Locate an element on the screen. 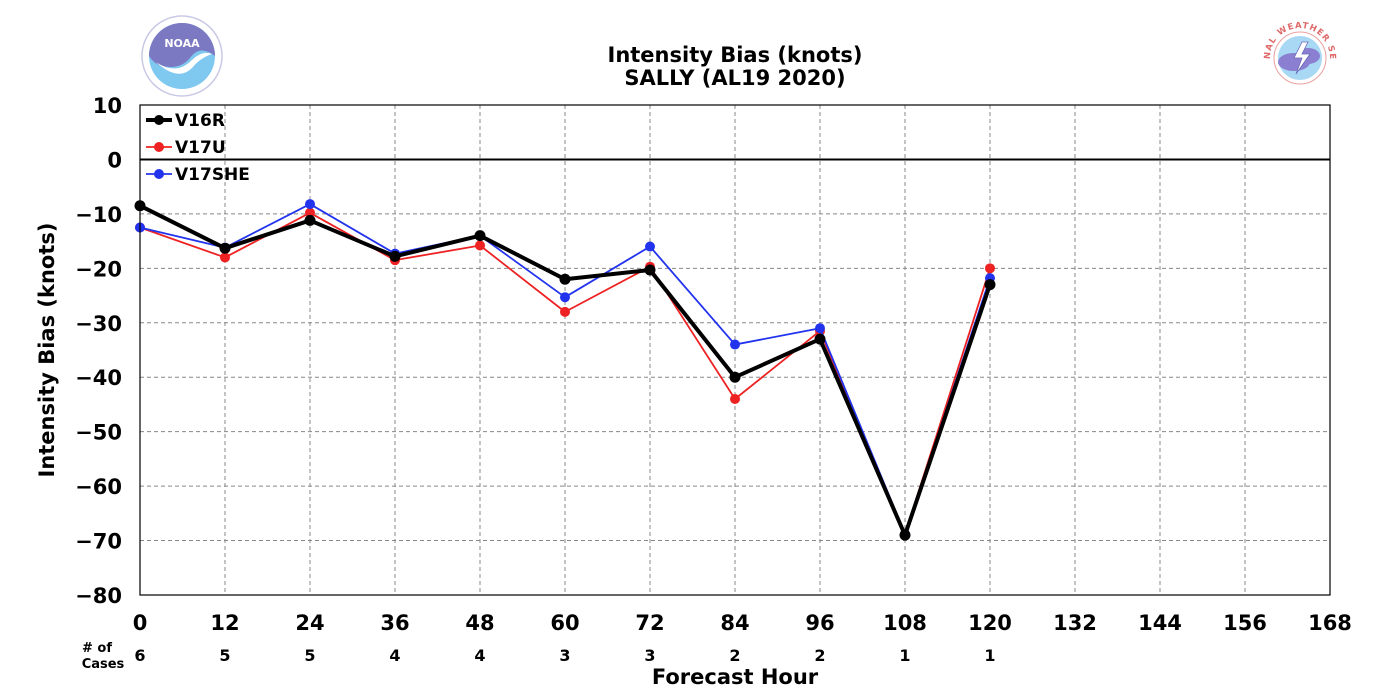  legend-item-v16r: V16R is located at coordinates (185, 121).